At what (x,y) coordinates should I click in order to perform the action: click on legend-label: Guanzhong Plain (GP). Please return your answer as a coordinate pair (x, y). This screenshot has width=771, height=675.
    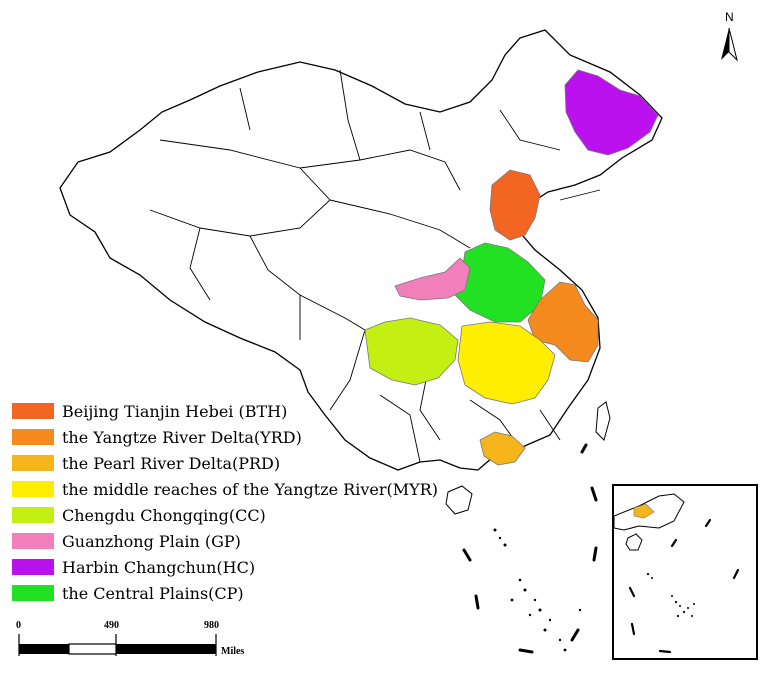
    Looking at the image, I should click on (151, 541).